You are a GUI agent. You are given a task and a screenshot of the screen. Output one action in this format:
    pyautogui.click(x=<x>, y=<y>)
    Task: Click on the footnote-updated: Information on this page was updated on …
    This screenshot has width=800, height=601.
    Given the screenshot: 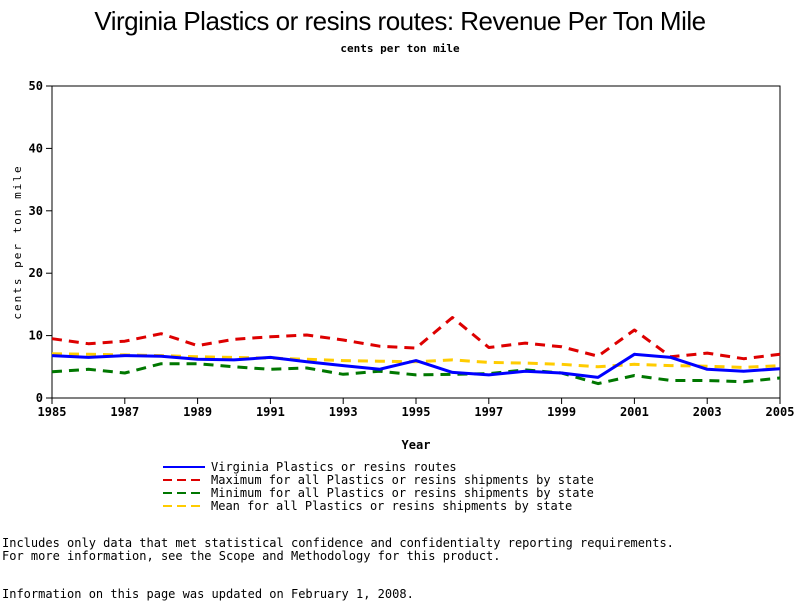 What is the action you would take?
    pyautogui.click(x=208, y=594)
    